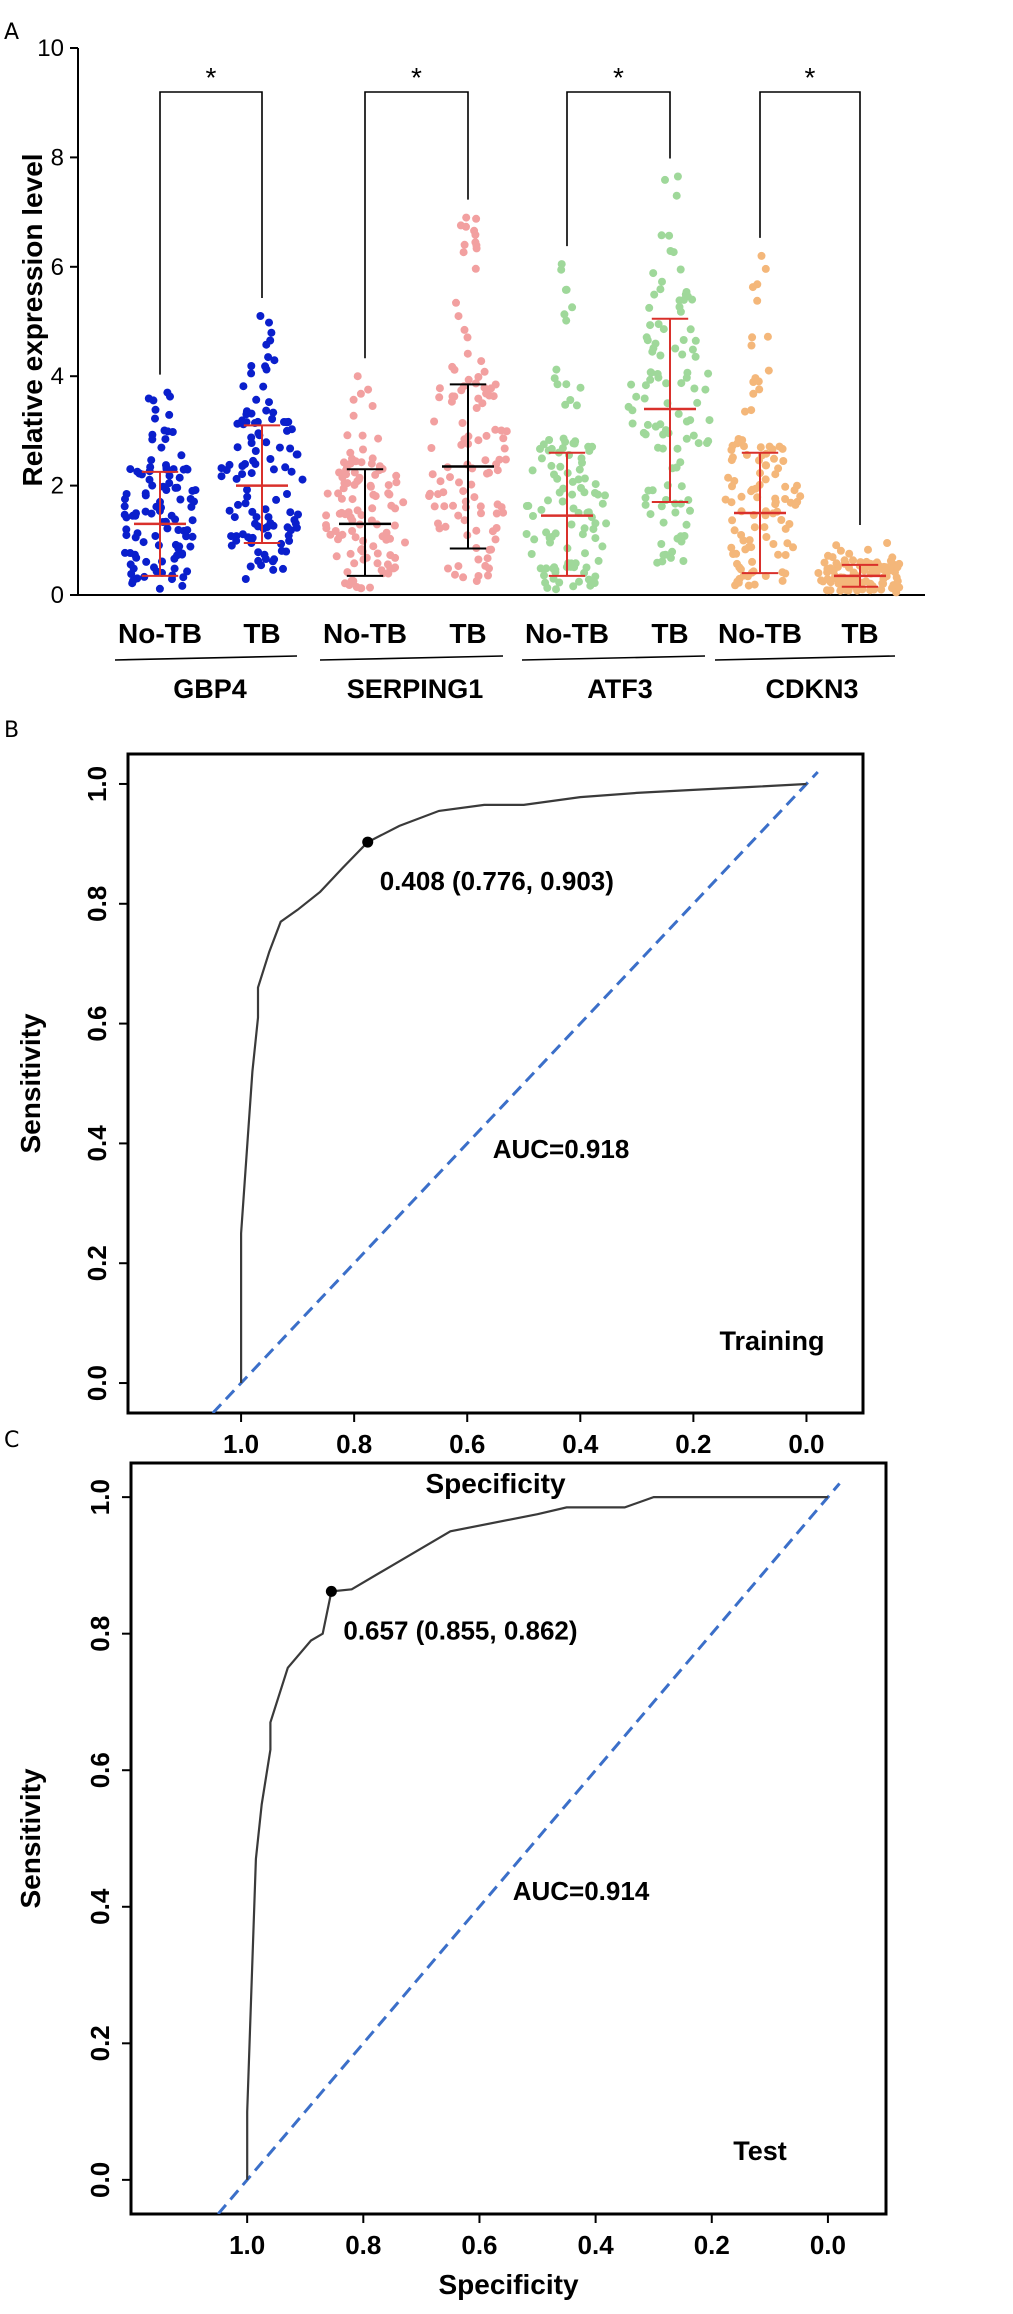 Image resolution: width=1013 pixels, height=2314 pixels. I want to click on panel-a-y-tick-label: 0, so click(57, 595).